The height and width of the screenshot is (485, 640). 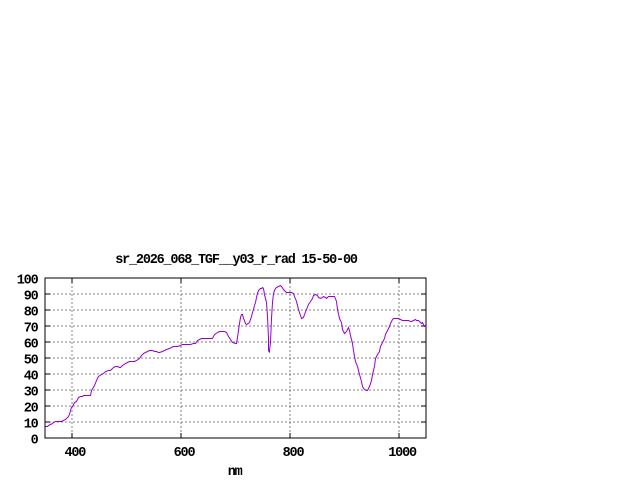 I want to click on svg-text: 20, so click(x=31, y=408).